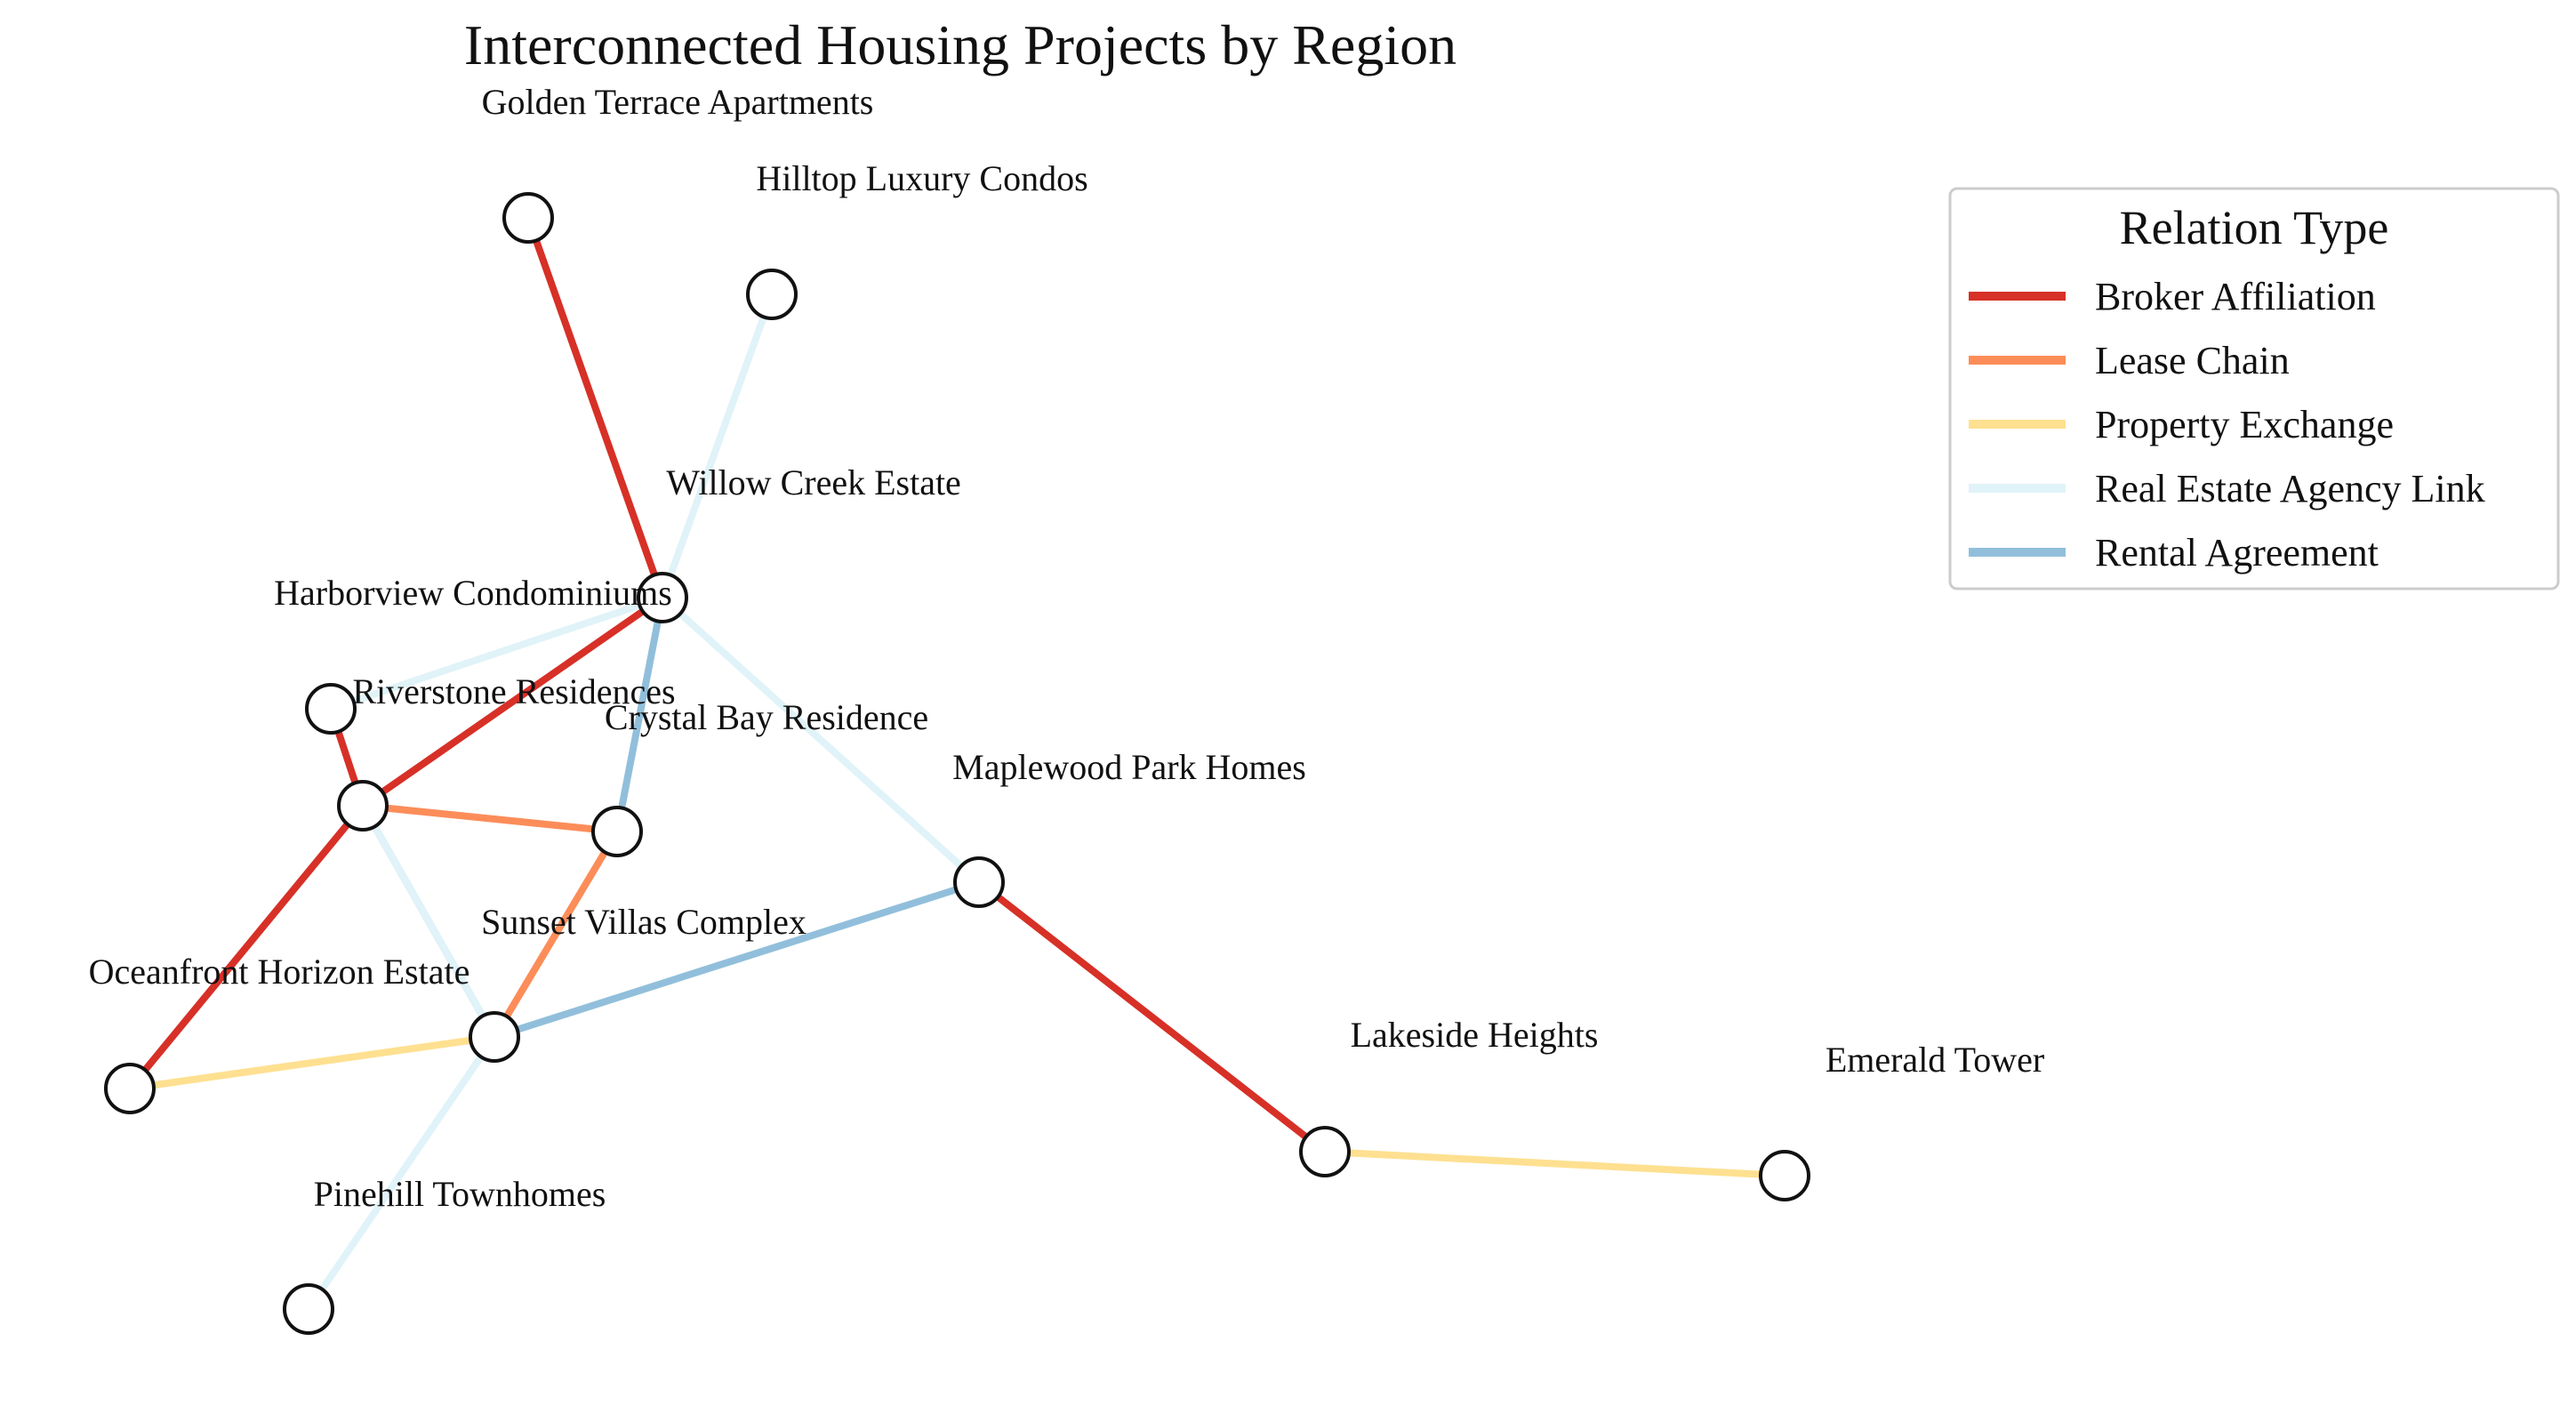 Image resolution: width=2576 pixels, height=1406 pixels. What do you see at coordinates (363, 806) in the screenshot?
I see `node-harbor` at bounding box center [363, 806].